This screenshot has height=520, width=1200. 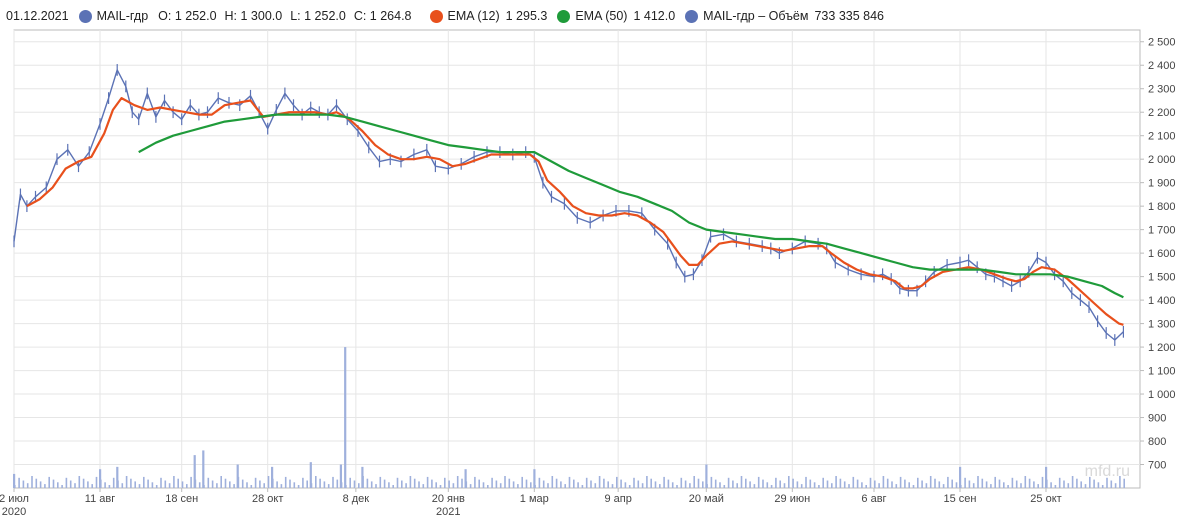 I want to click on y-tick-label: 2 000, so click(x=1162, y=160).